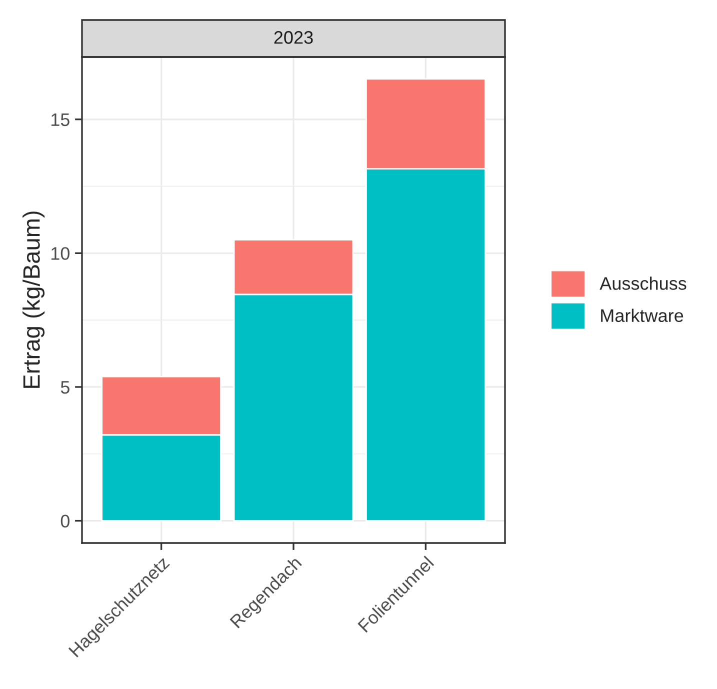 The height and width of the screenshot is (689, 717). I want to click on y-tick-label: 10, so click(60, 253).